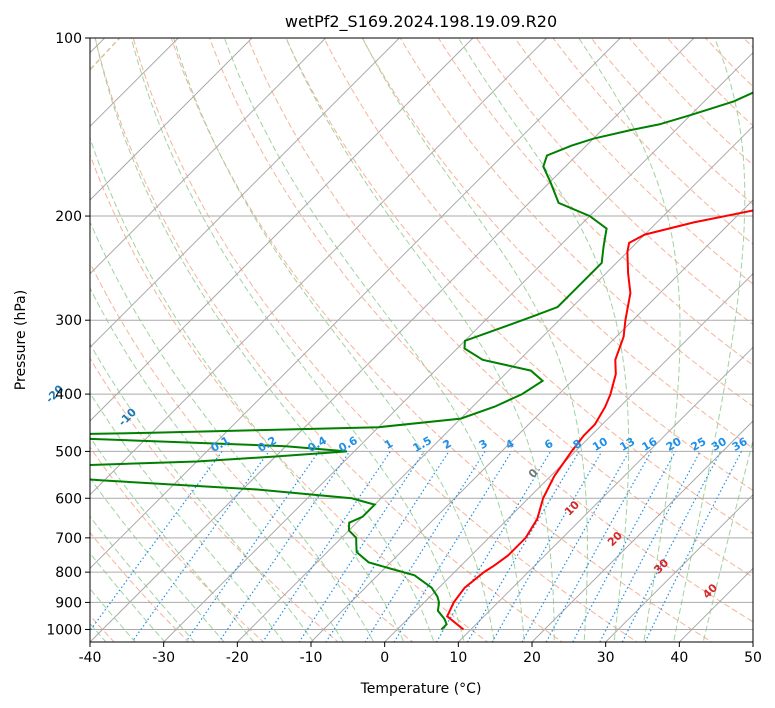 Image resolution: width=775 pixels, height=708 pixels. Describe the element at coordinates (679, 658) in the screenshot. I see `x-tick-label: 40` at that location.